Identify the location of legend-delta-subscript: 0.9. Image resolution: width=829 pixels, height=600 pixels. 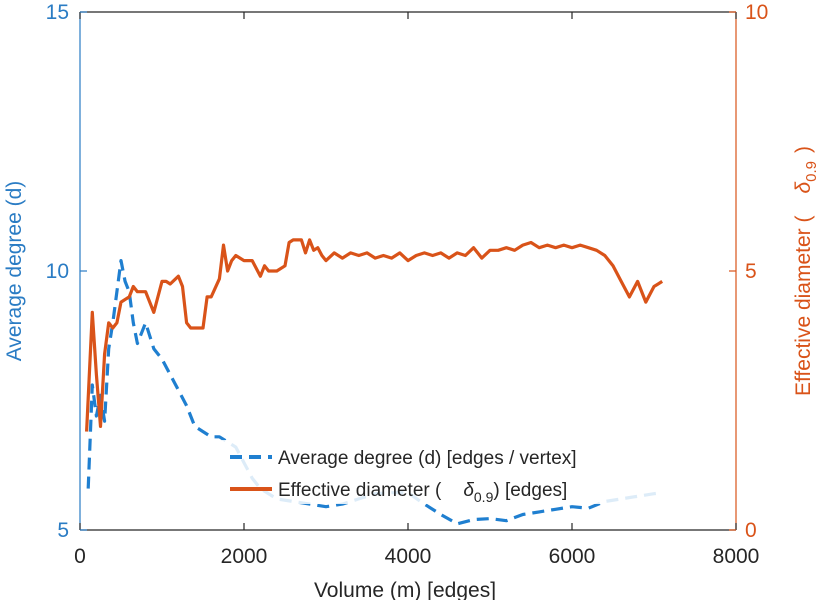
(484, 497).